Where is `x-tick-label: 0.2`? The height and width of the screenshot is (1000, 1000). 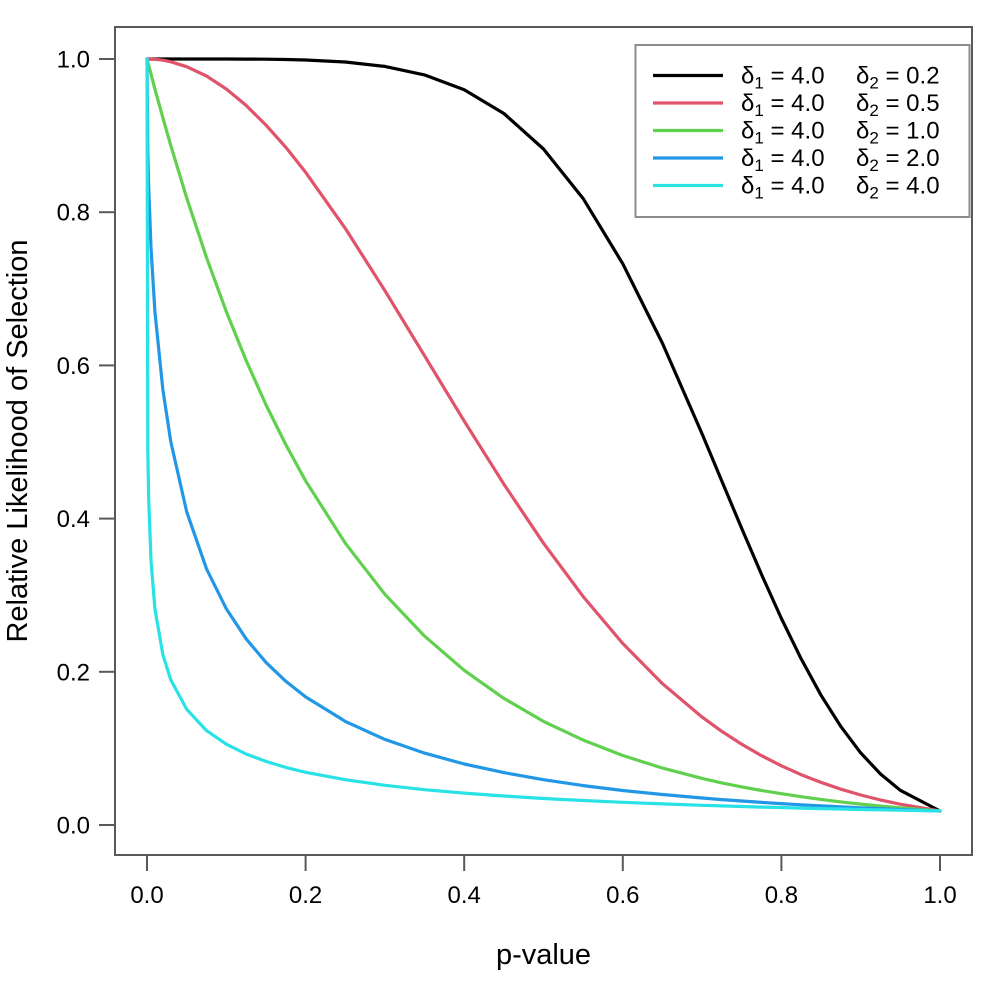 x-tick-label: 0.2 is located at coordinates (305, 895).